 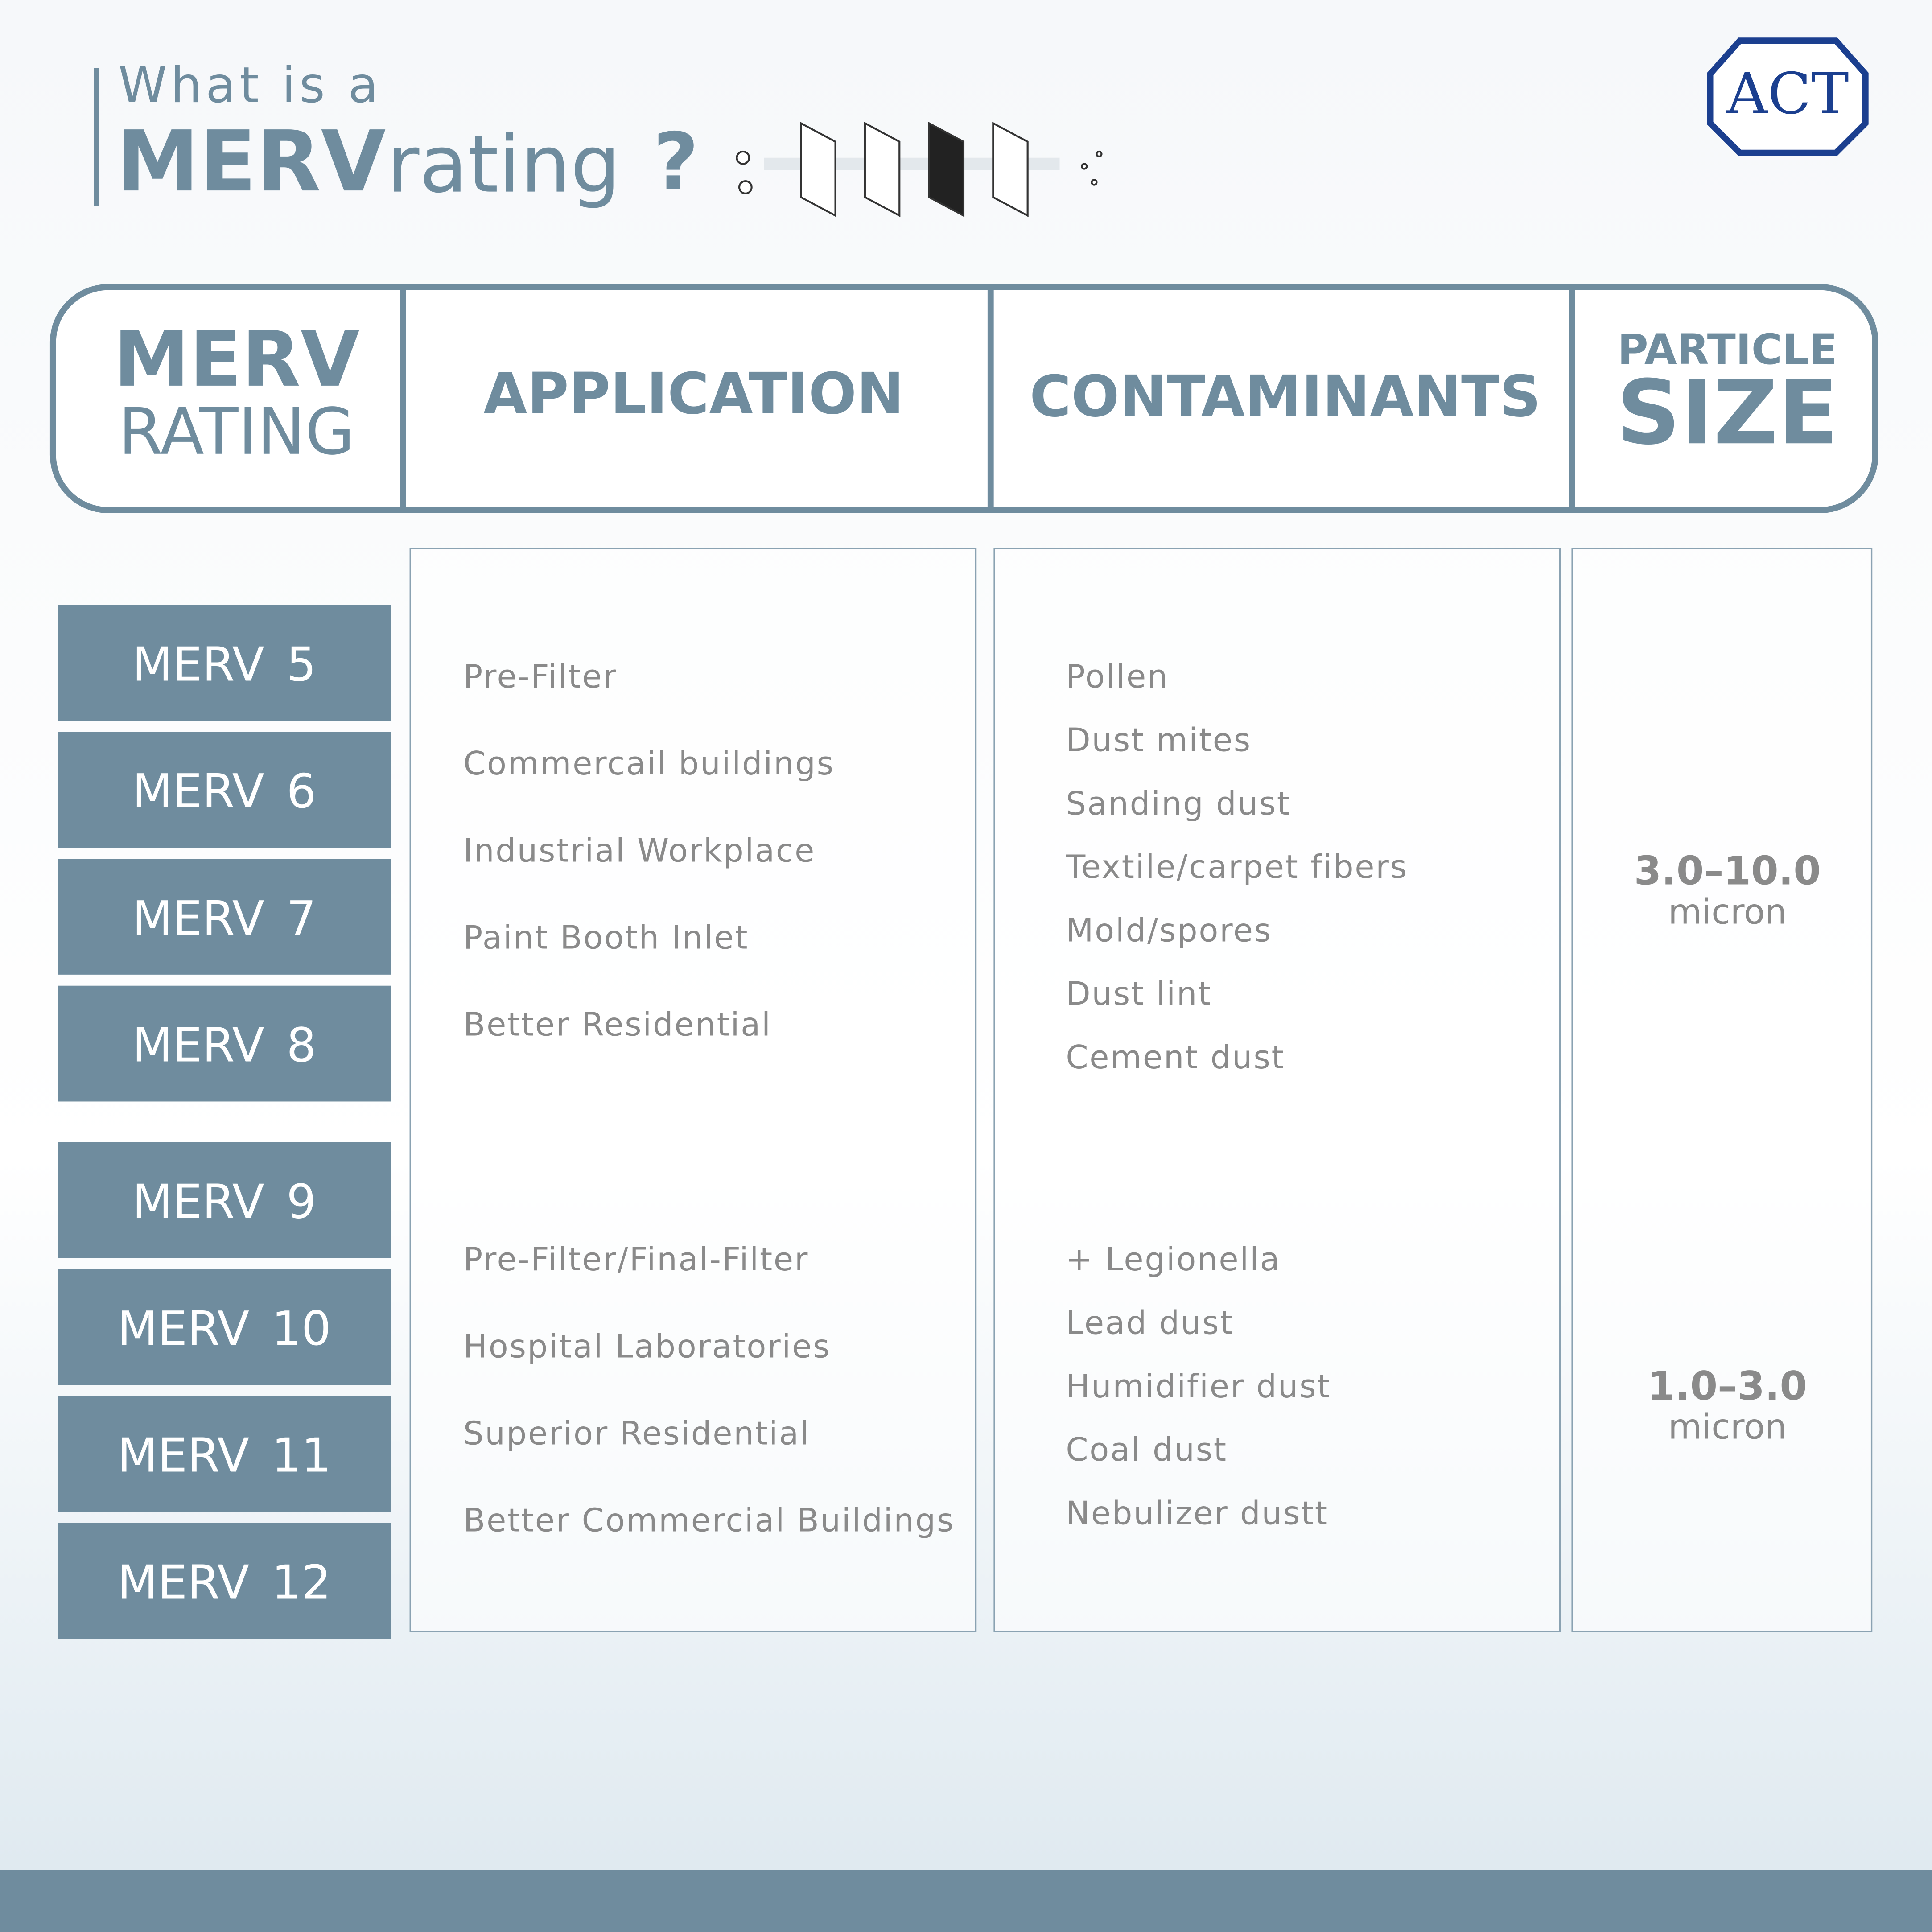 What do you see at coordinates (1727, 350) in the screenshot?
I see `column-header: PARTICLE` at bounding box center [1727, 350].